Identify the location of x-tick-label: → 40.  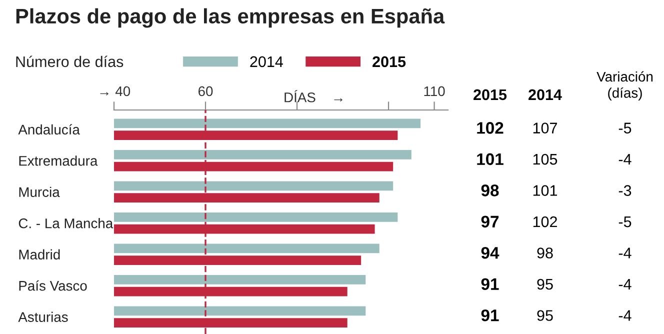
(115, 91).